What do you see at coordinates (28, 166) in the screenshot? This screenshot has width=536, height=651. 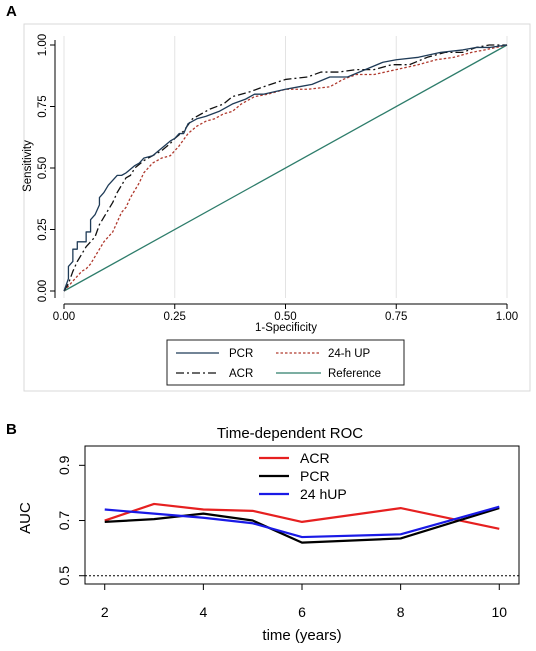 I see `roc-y-axis-label: Sensitivity` at bounding box center [28, 166].